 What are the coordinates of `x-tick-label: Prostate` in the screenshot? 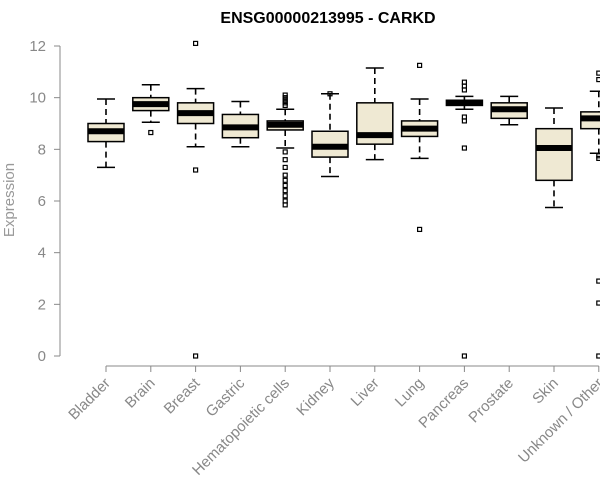 It's located at (491, 401).